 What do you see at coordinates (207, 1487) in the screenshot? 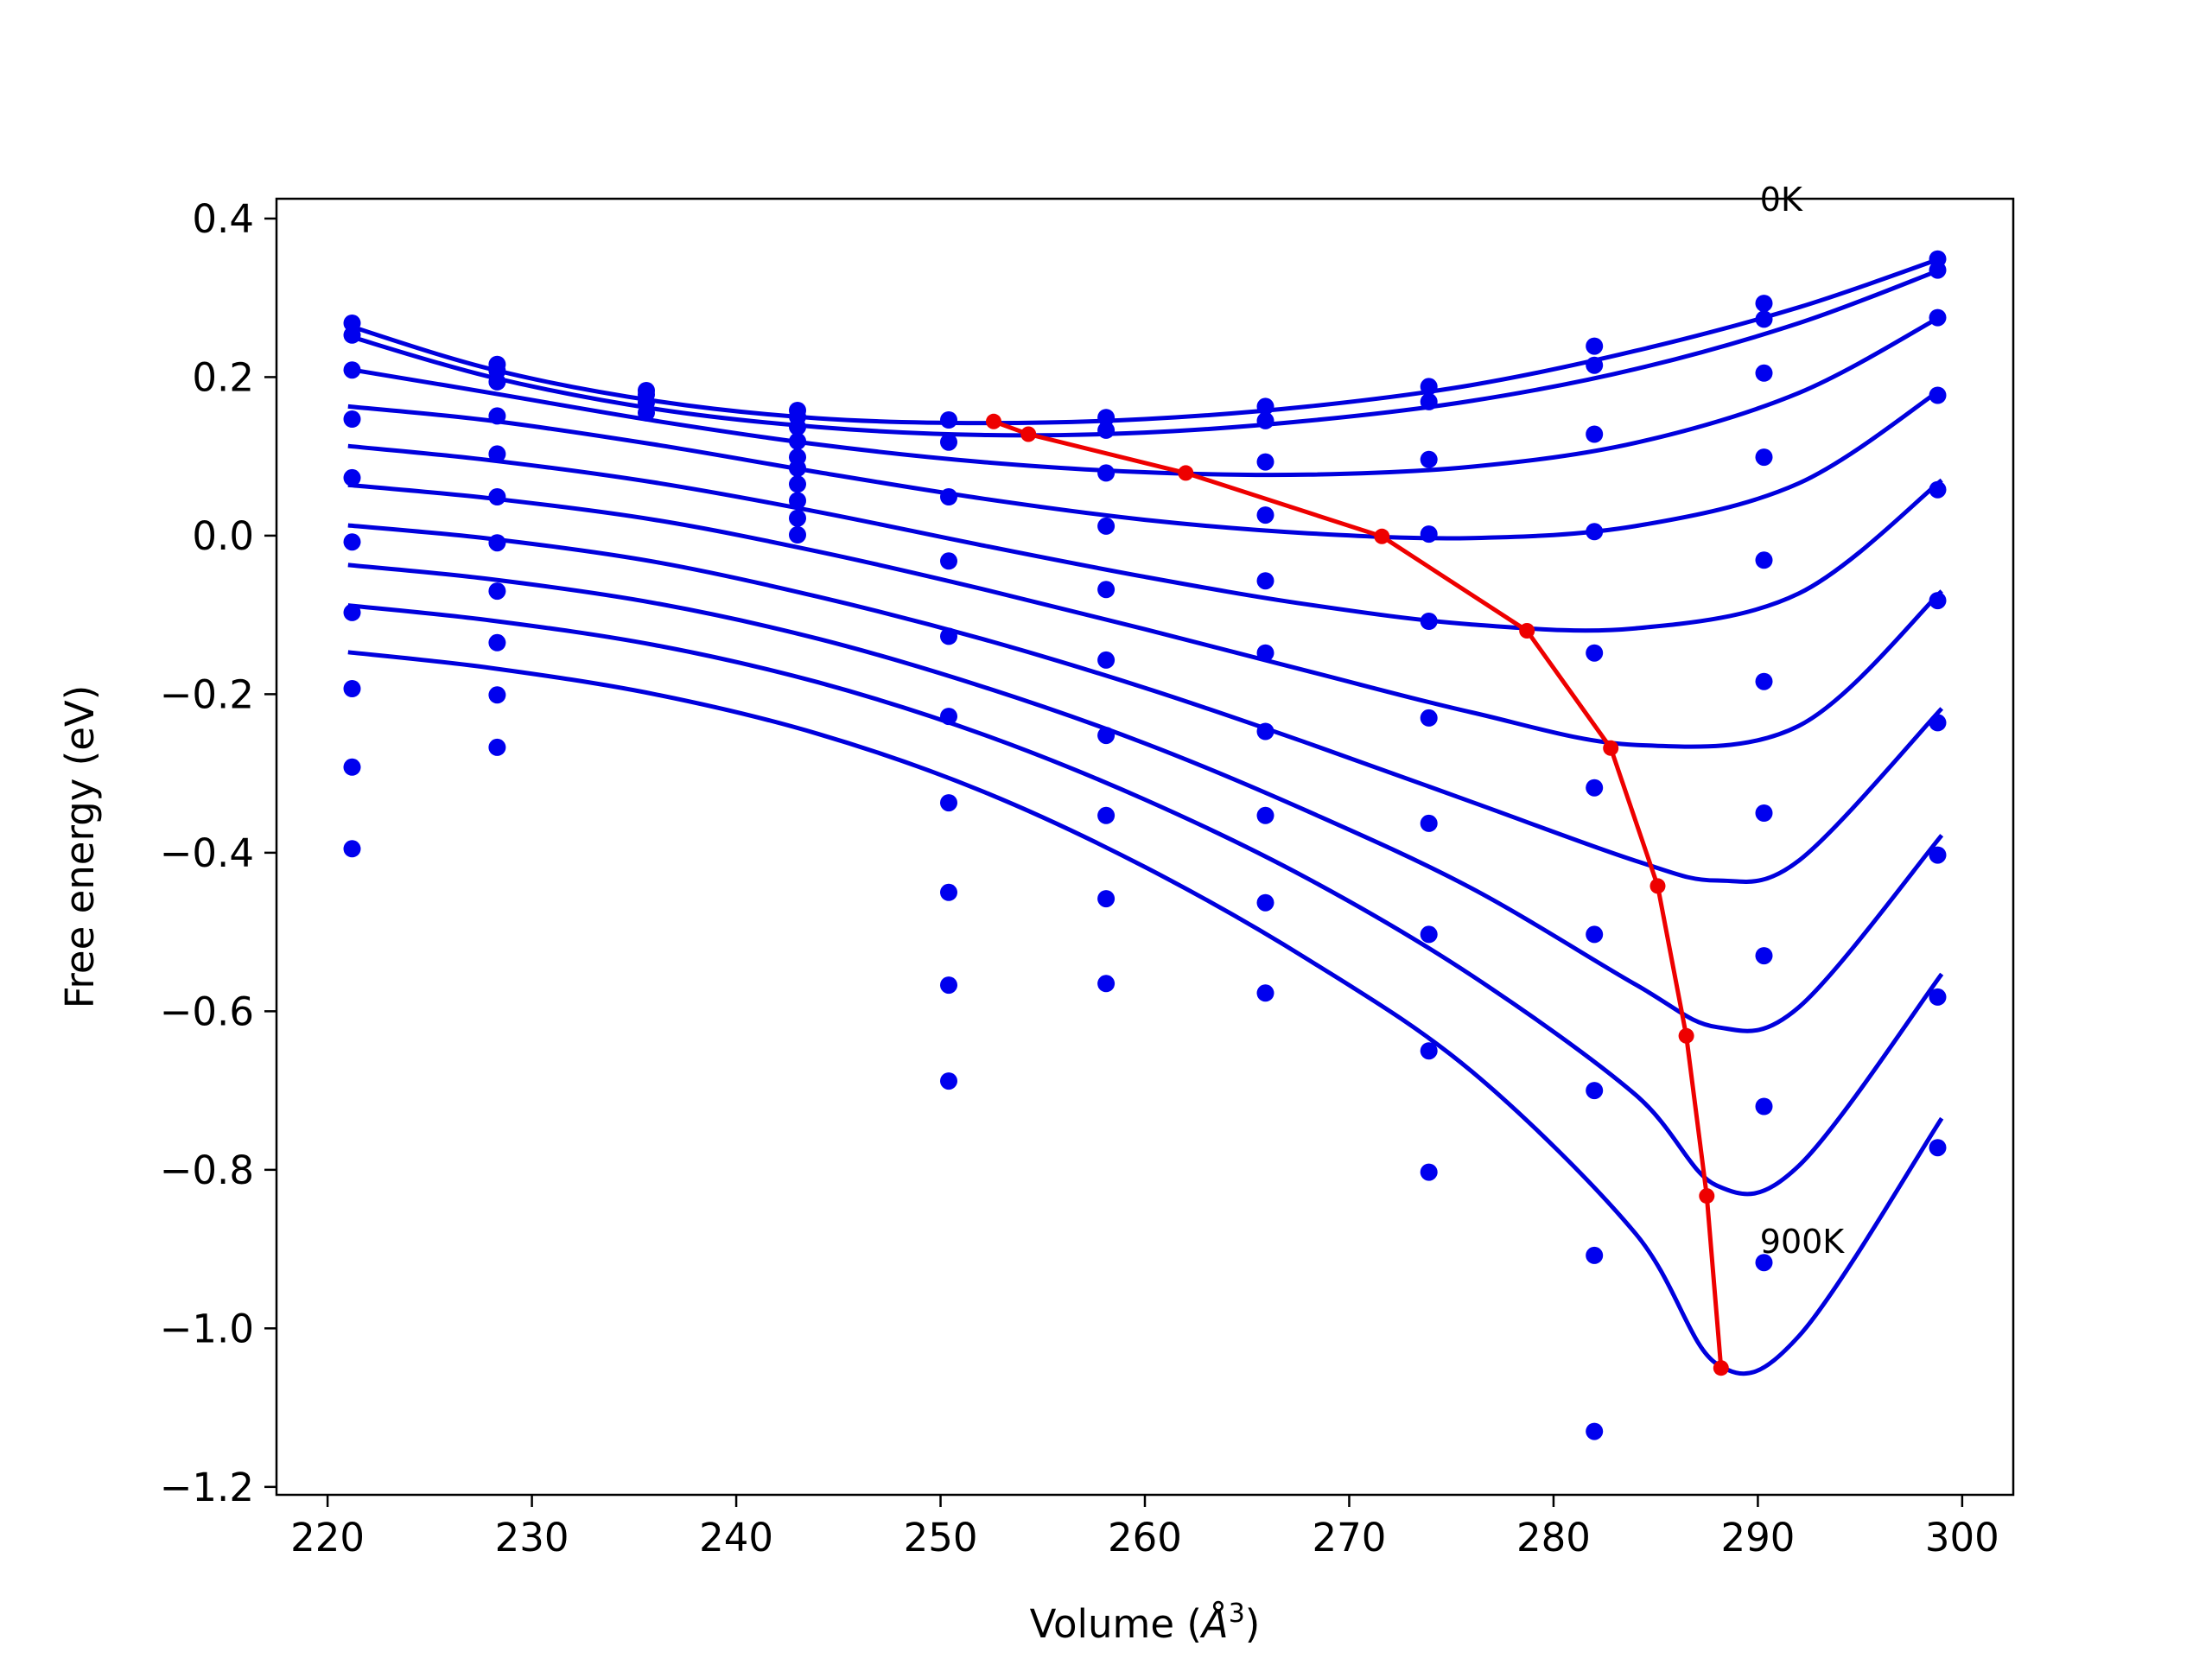
I see `y-tick-label: −1.2` at bounding box center [207, 1487].